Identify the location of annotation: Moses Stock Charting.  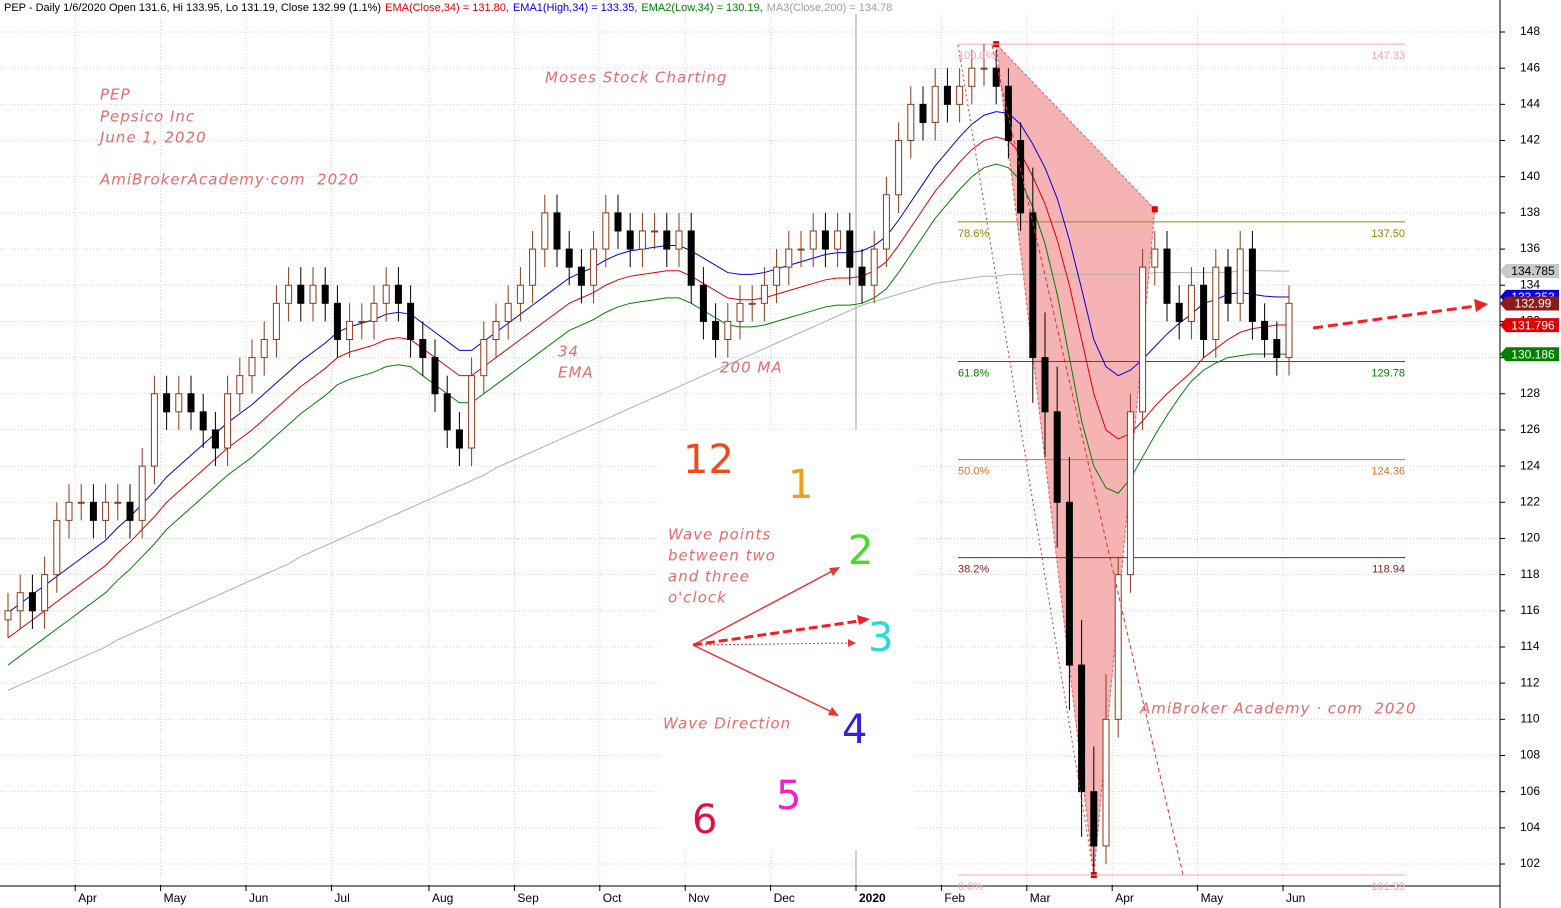
(636, 78).